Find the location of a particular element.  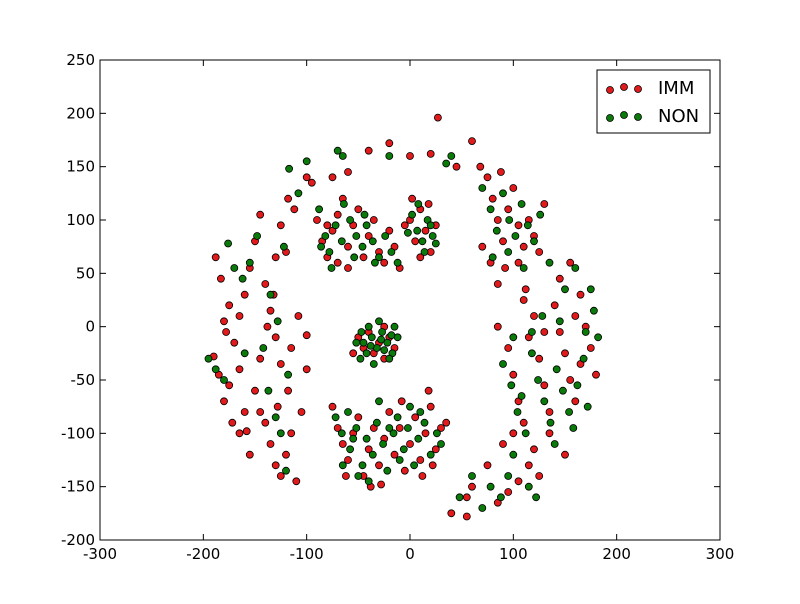

y-tick-label: -50 is located at coordinates (83, 380).